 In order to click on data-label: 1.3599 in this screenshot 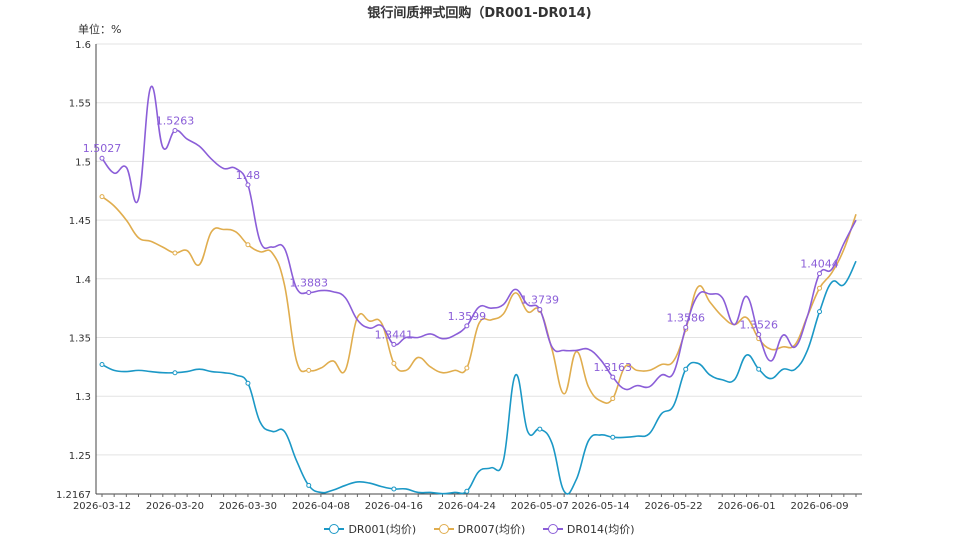, I will do `click(467, 316)`.